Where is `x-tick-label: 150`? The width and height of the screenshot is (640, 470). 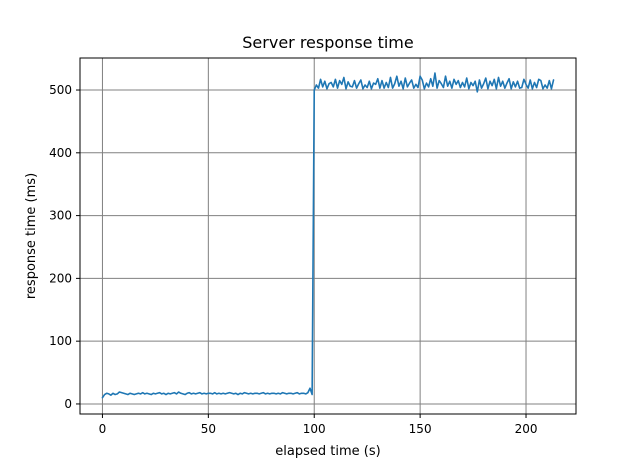 x-tick-label: 150 is located at coordinates (420, 429).